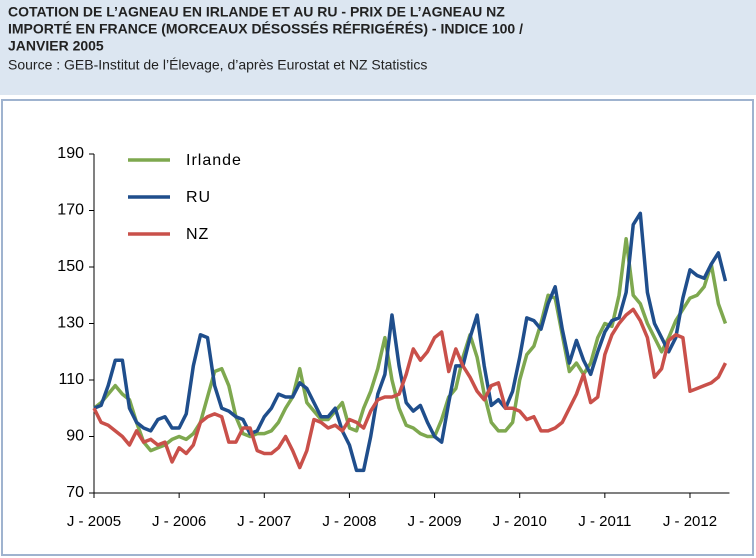 This screenshot has height=558, width=756. What do you see at coordinates (75, 436) in the screenshot?
I see `y-tick-label: 90` at bounding box center [75, 436].